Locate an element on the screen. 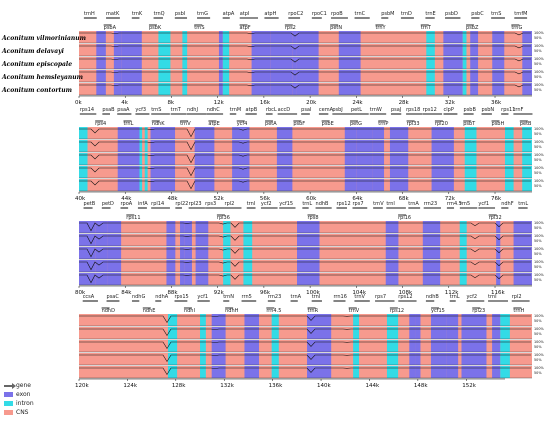 This screenshot has width=550, height=423. gene-label: ndhE is located at coordinates (149, 311).